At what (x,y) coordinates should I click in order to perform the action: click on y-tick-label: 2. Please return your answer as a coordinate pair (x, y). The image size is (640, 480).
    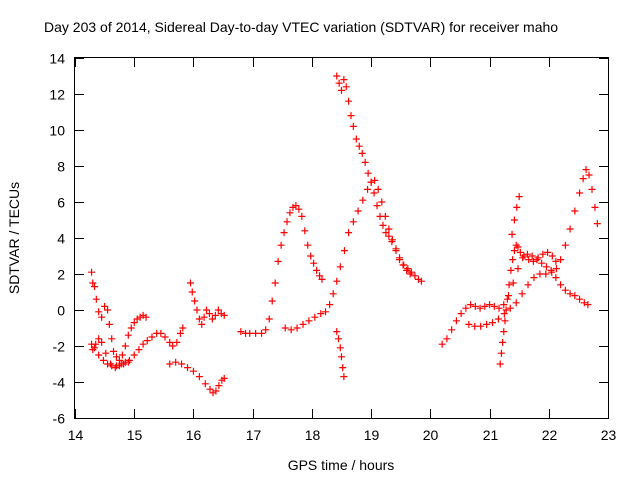
    Looking at the image, I should click on (61, 275).